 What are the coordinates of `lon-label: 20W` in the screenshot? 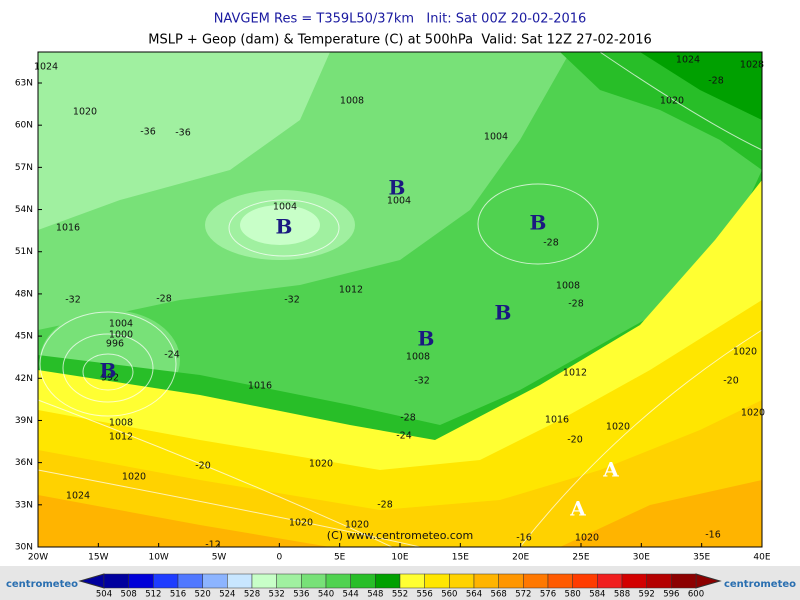 It's located at (38, 558).